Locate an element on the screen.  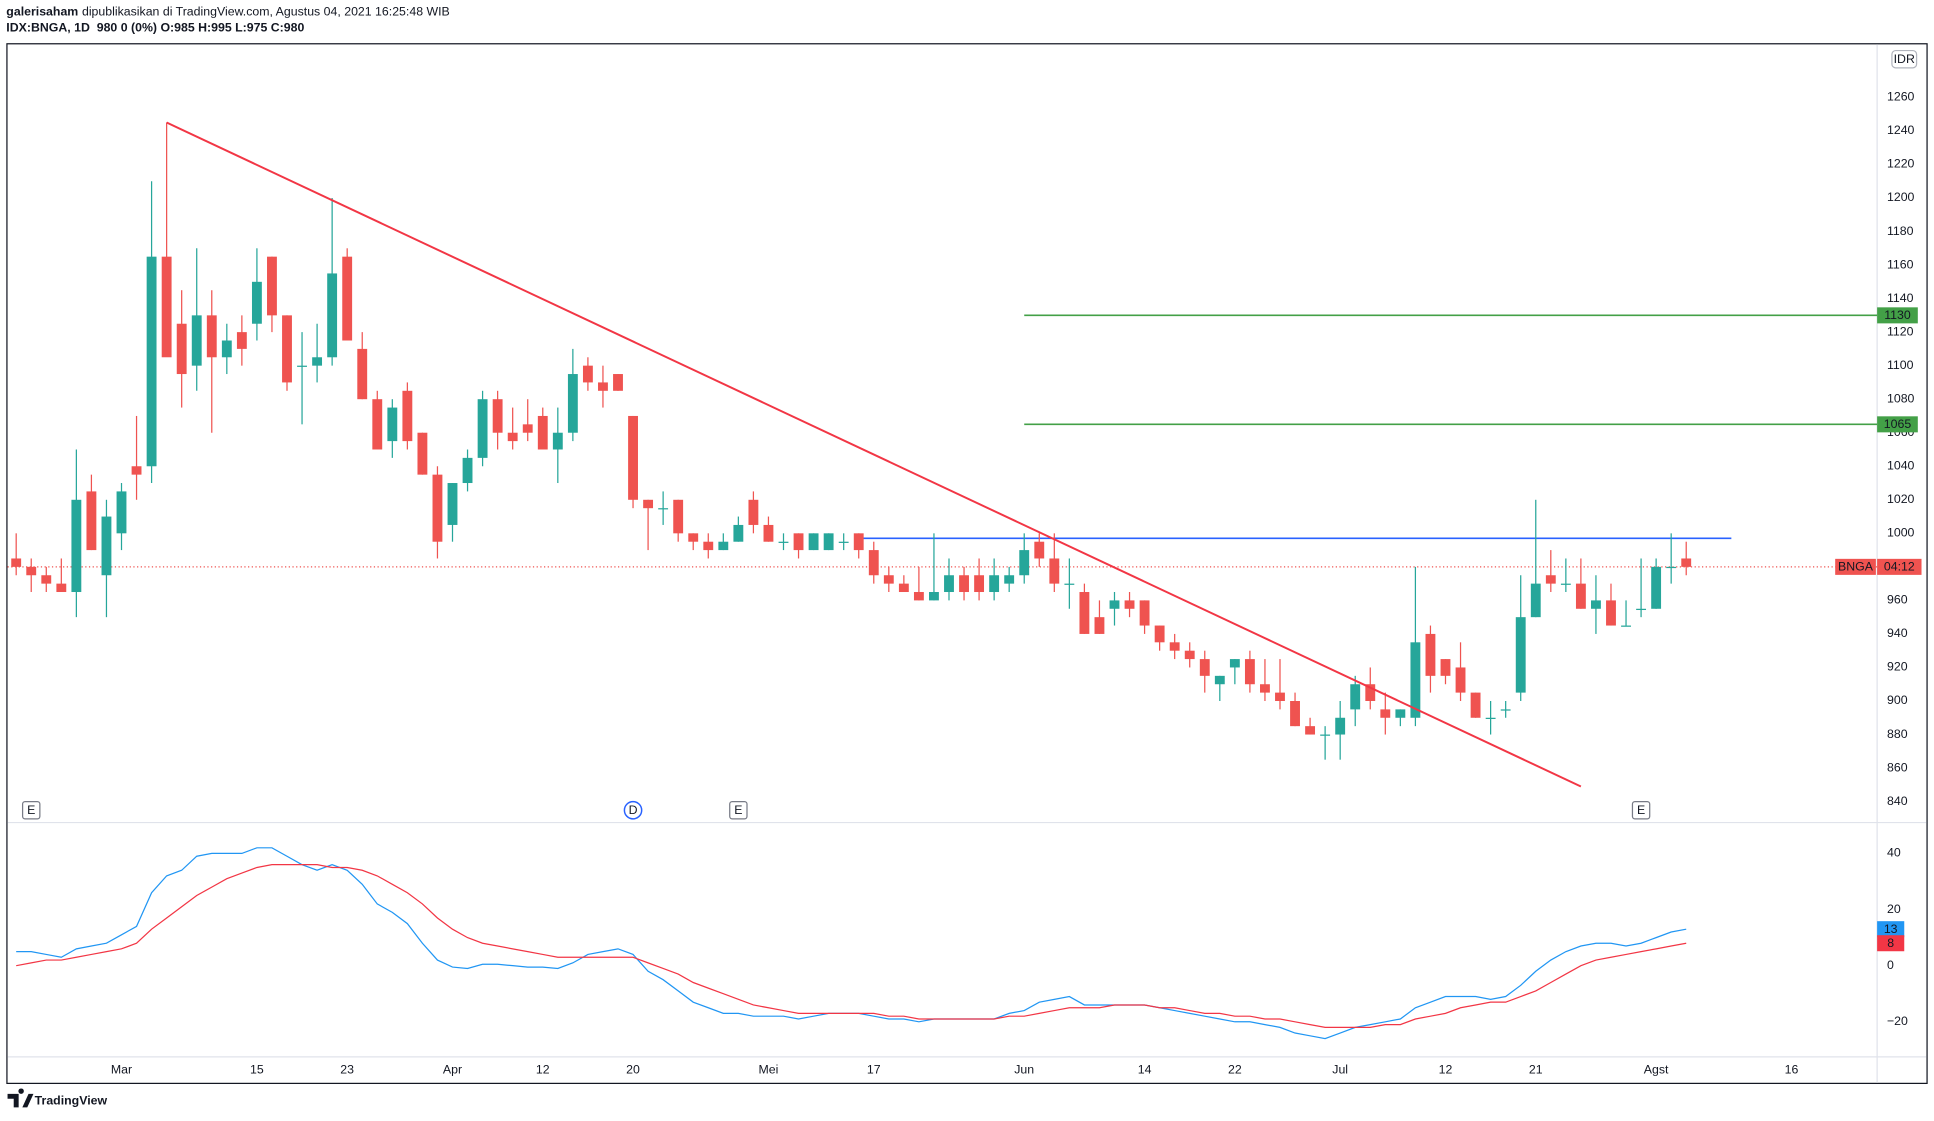
price-label: 1130 is located at coordinates (1897, 315).